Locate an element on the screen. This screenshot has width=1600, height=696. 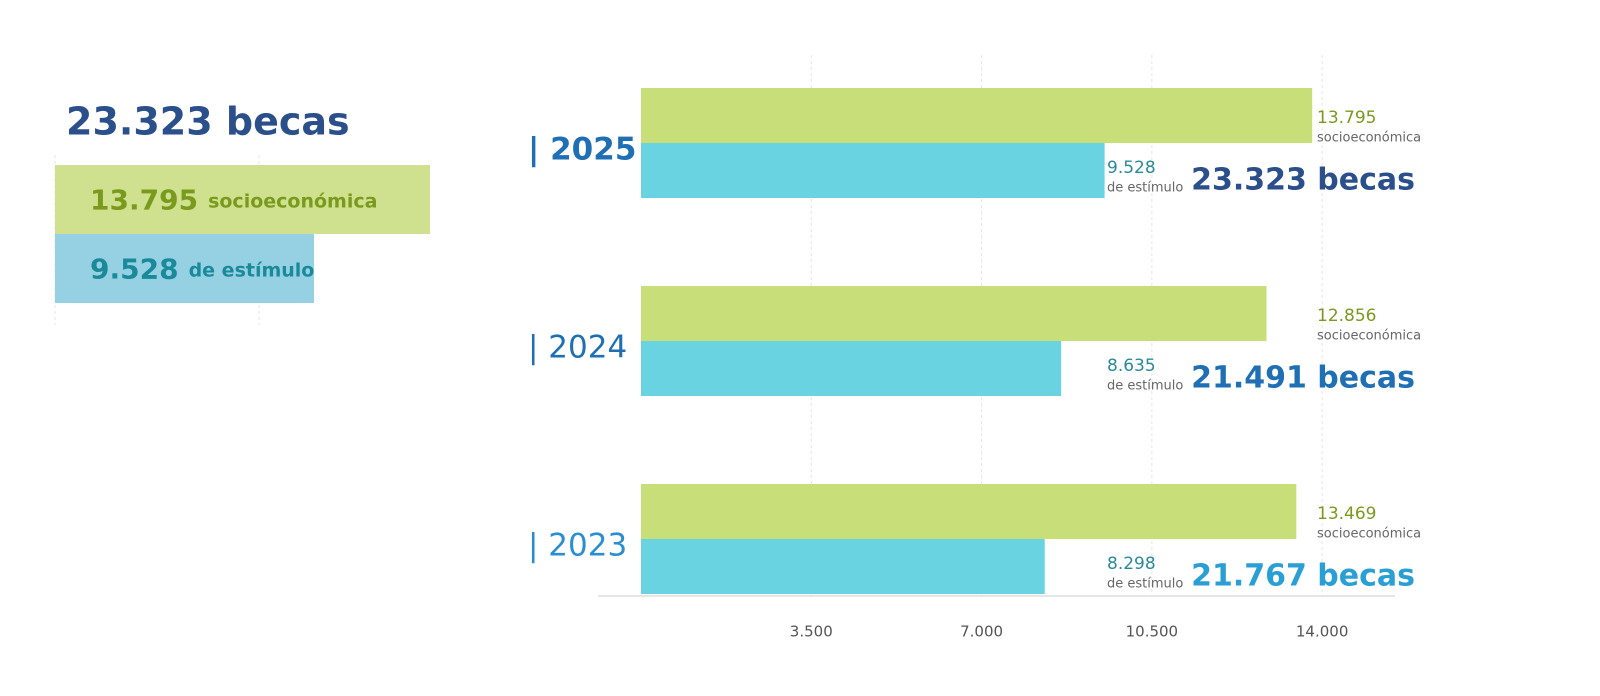
value-label: 8.635 is located at coordinates (1131, 366).